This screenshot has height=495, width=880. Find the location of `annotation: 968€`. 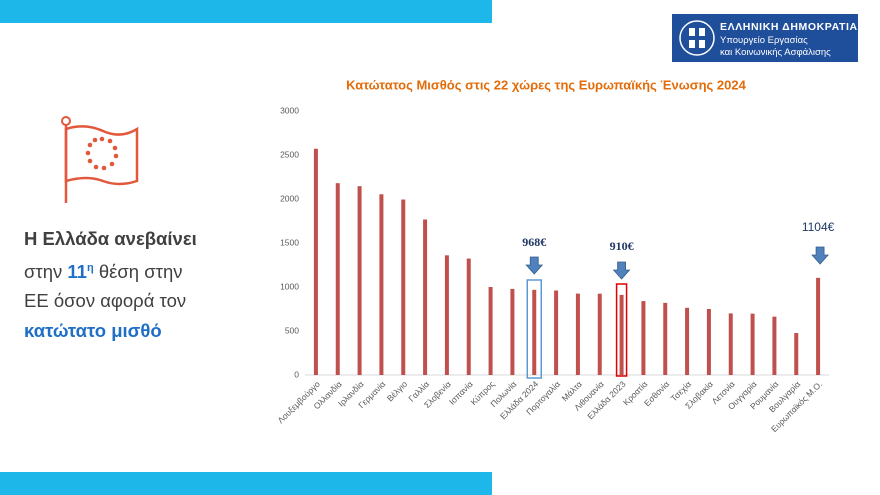

annotation: 968€ is located at coordinates (534, 242).